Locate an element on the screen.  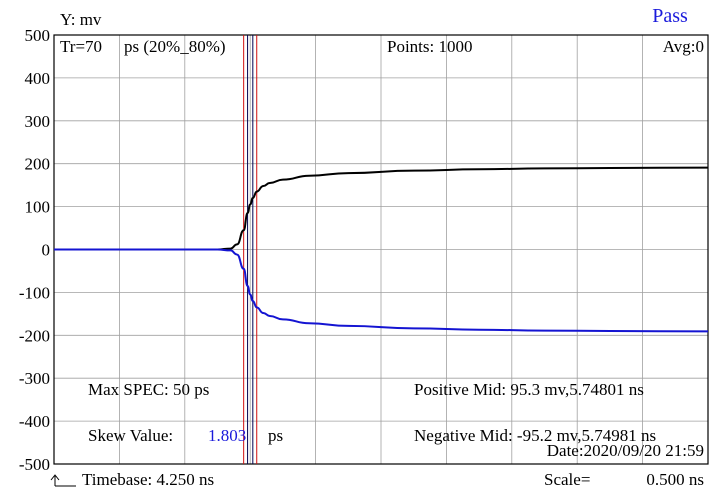
skew-value: 1.803 is located at coordinates (227, 435).